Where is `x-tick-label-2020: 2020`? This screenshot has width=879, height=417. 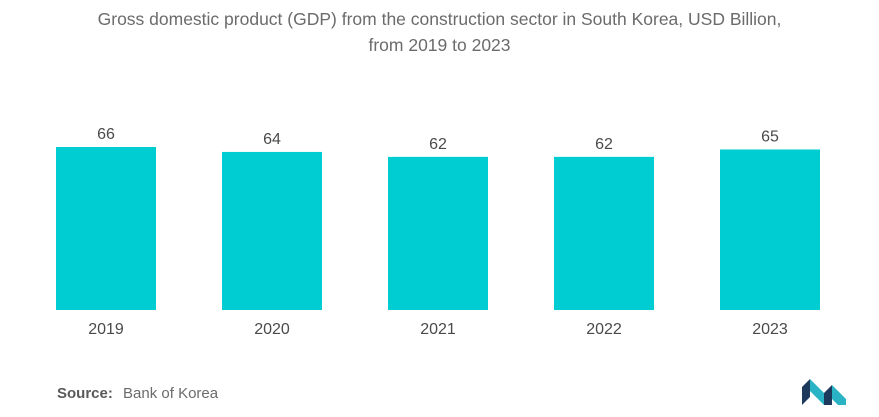
x-tick-label-2020: 2020 is located at coordinates (272, 329).